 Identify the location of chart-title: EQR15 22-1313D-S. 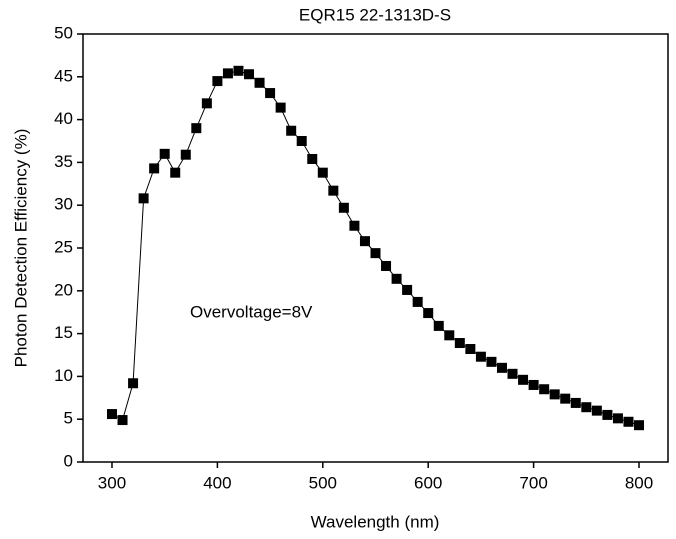
(375, 14).